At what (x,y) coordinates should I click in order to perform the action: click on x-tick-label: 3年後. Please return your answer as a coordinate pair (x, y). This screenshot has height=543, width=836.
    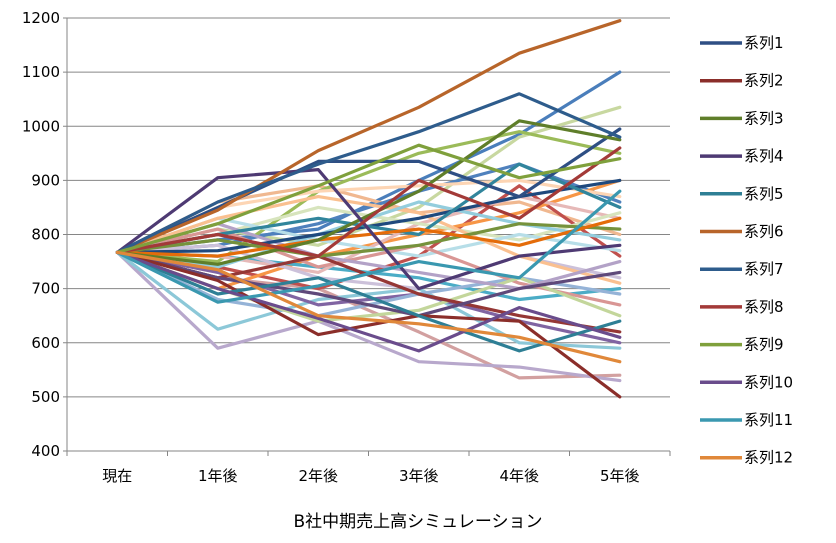
    Looking at the image, I should click on (419, 476).